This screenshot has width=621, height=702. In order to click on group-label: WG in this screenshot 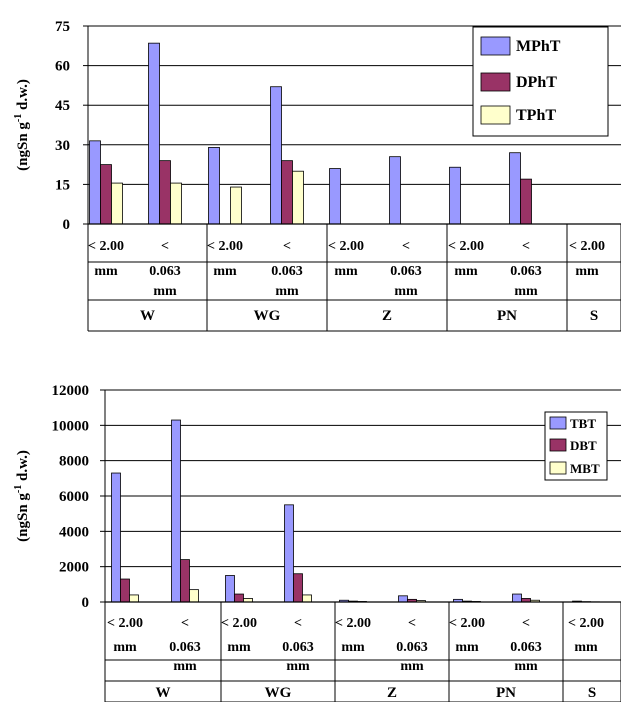, I will do `click(267, 316)`.